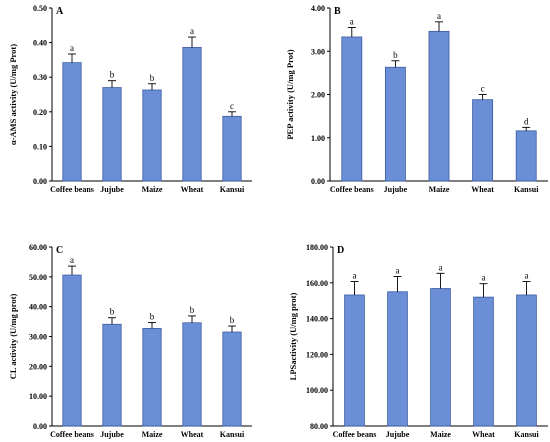  What do you see at coordinates (318, 181) in the screenshot?
I see `panel-b-y-tick-label: 0.00` at bounding box center [318, 181].